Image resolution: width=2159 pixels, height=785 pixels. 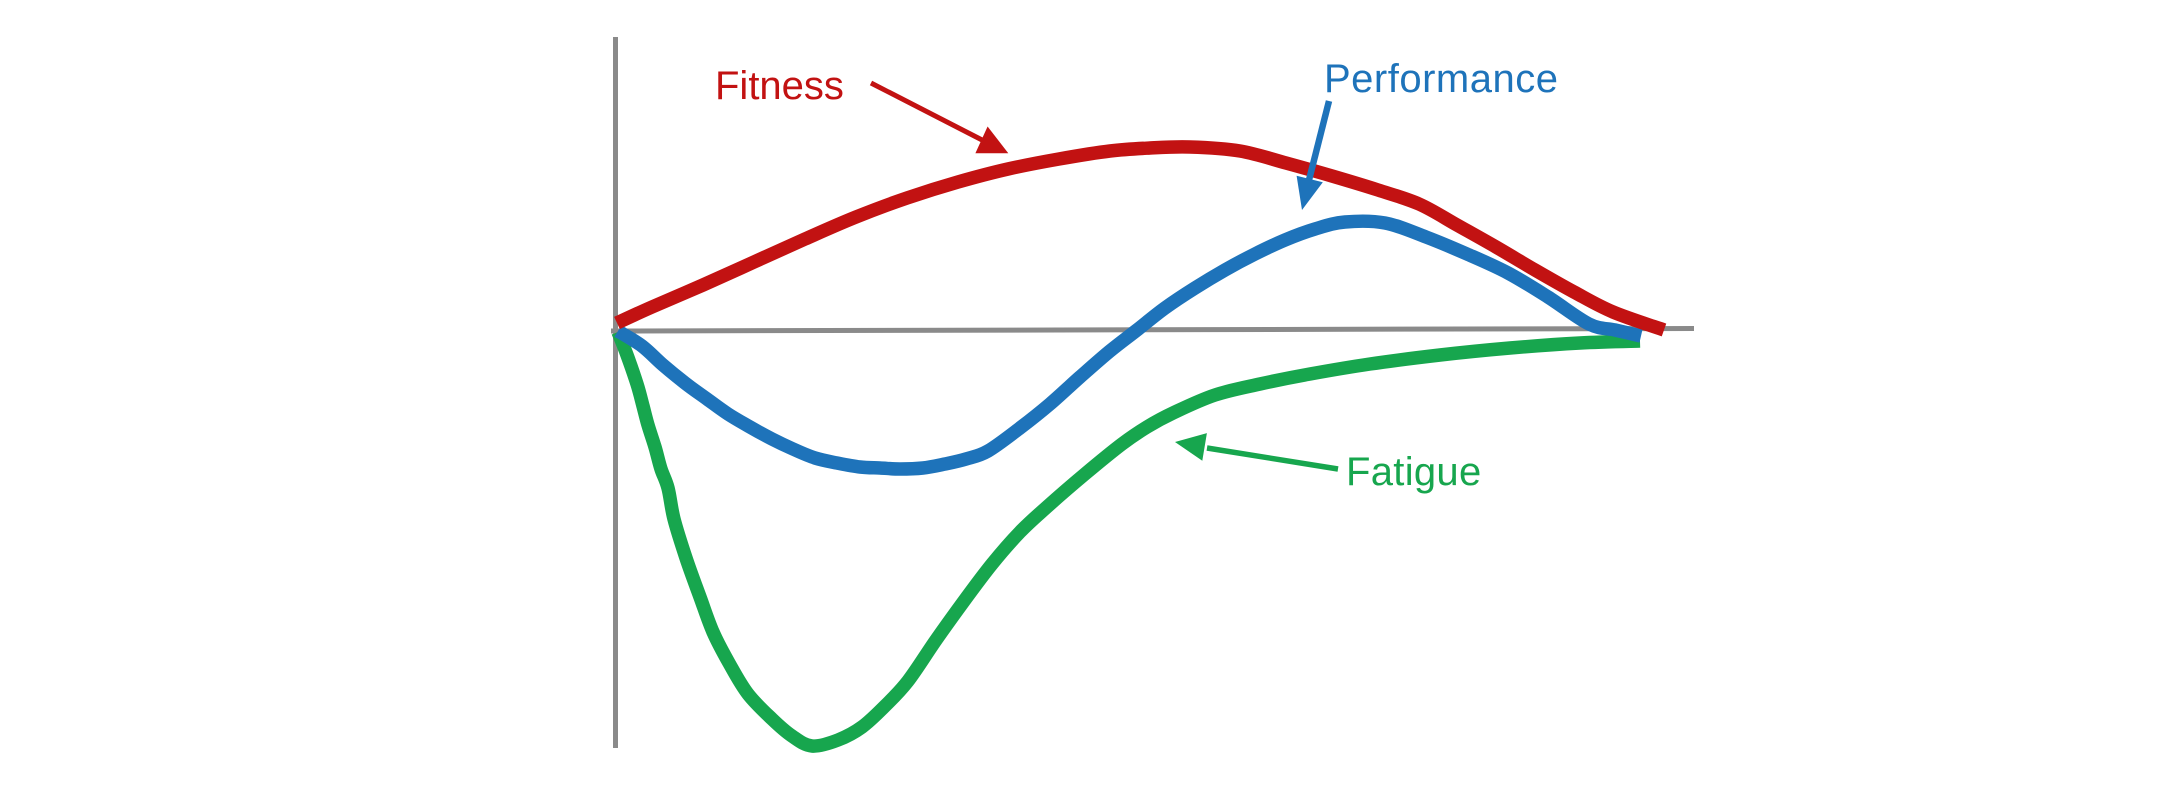 What do you see at coordinates (1414, 472) in the screenshot?
I see `svg-text: Fatigue` at bounding box center [1414, 472].